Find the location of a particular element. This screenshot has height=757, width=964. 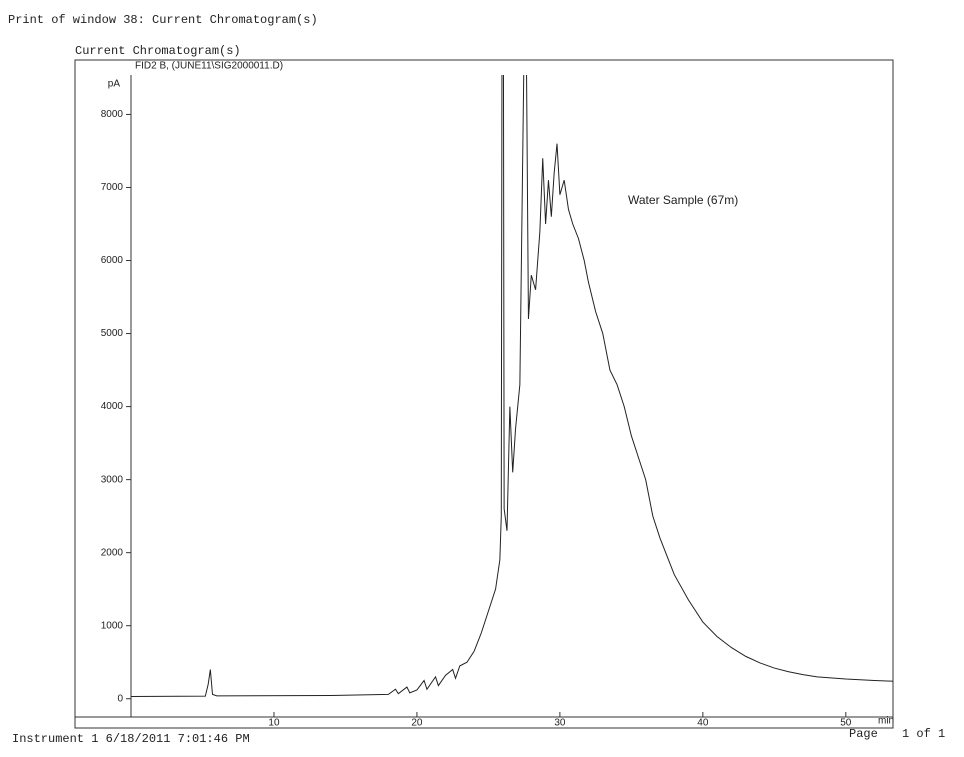

y-tick-label: 7000 is located at coordinates (112, 187).